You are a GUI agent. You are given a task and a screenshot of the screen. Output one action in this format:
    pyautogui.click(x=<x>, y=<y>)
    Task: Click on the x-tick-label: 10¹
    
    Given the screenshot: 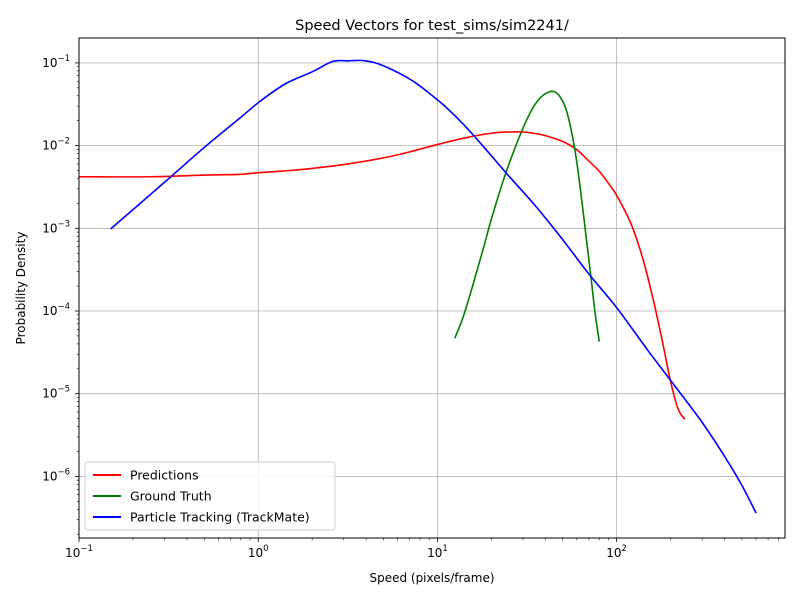 What is the action you would take?
    pyautogui.click(x=437, y=552)
    